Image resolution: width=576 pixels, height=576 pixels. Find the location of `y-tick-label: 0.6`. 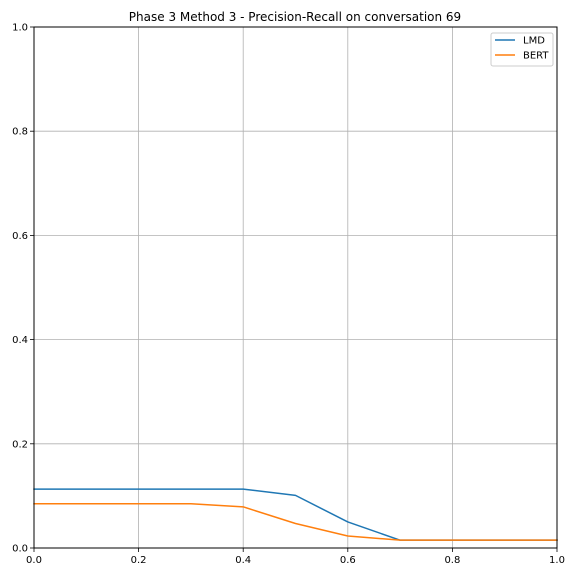

y-tick-label: 0.6 is located at coordinates (20, 236).